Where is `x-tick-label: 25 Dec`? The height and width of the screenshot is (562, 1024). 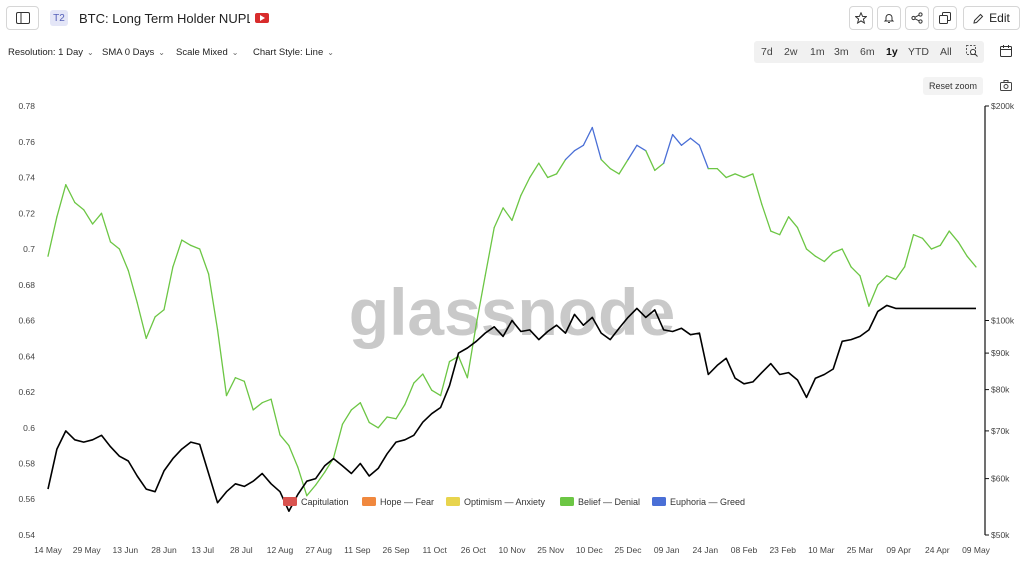
x-tick-label: 25 Dec is located at coordinates (629, 550).